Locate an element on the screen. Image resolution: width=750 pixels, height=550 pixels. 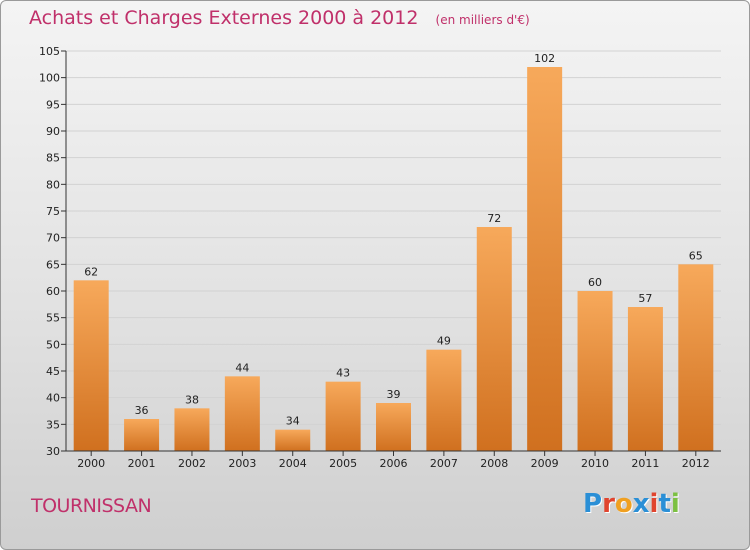
data-label: 39 is located at coordinates (394, 394).